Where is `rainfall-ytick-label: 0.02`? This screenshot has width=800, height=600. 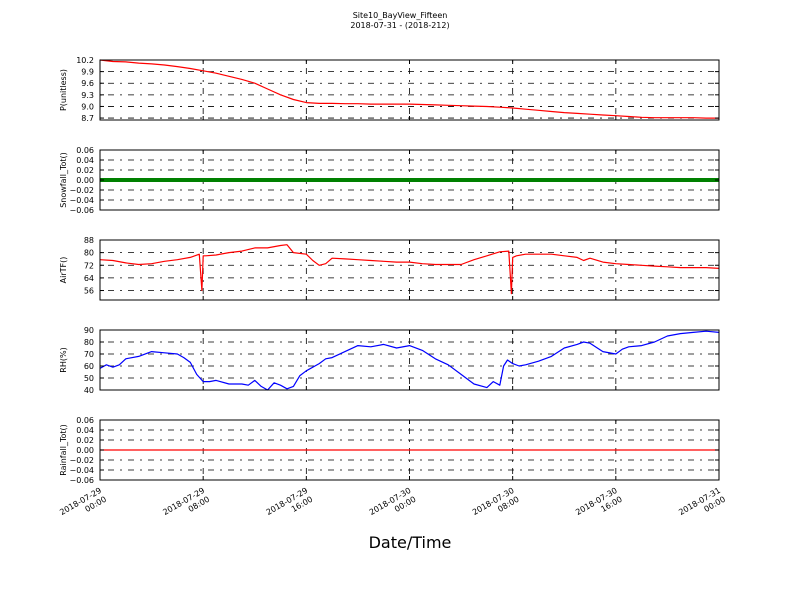 rainfall-ytick-label: 0.02 is located at coordinates (85, 440).